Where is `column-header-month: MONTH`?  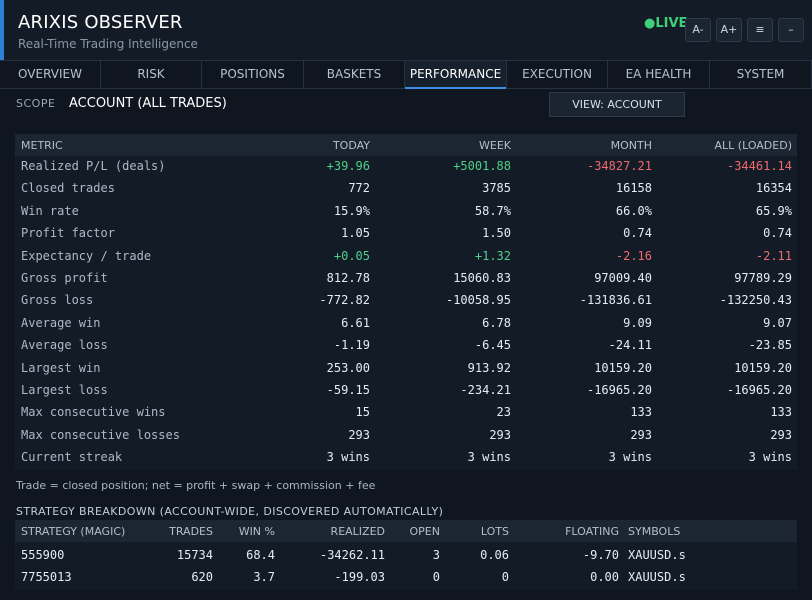 column-header-month: MONTH is located at coordinates (631, 145).